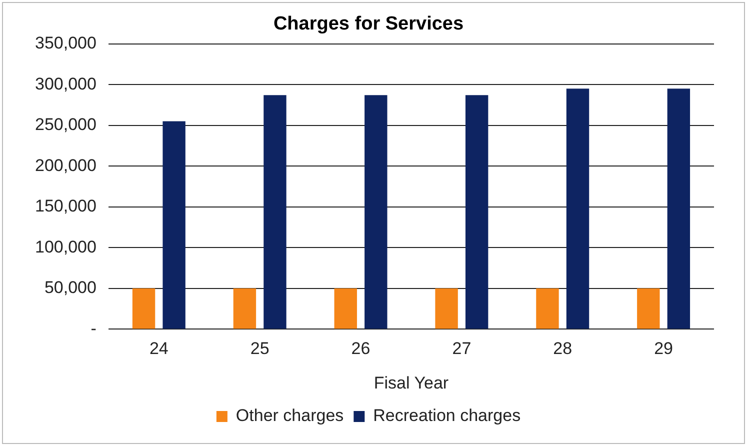 This screenshot has width=747, height=446. Describe the element at coordinates (368, 24) in the screenshot. I see `chart-title: Charges for Services` at that location.